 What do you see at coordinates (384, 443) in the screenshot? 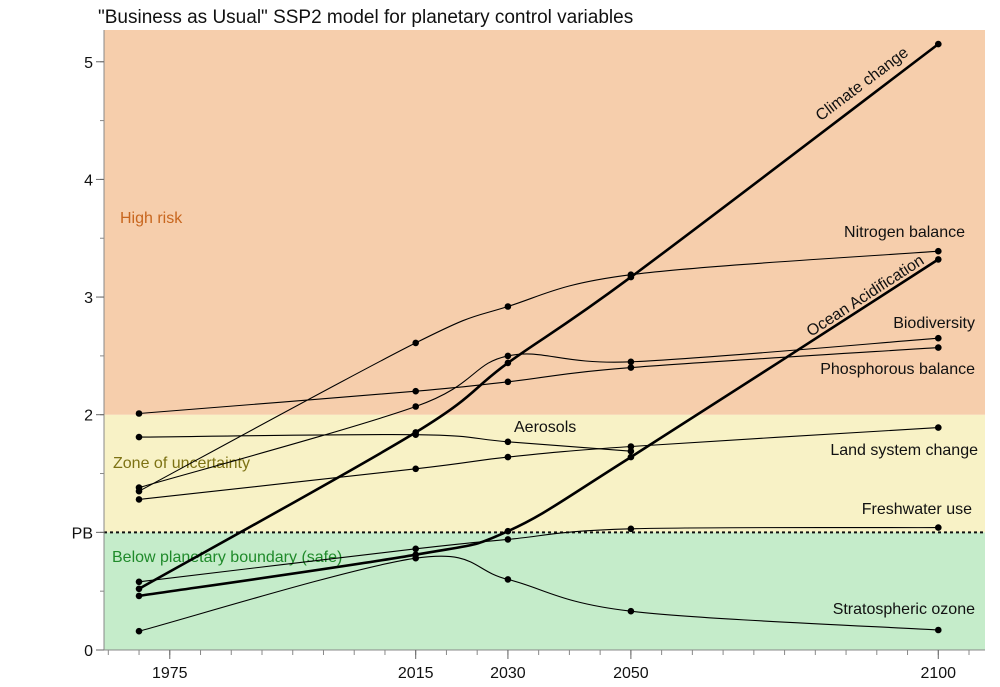
I see `series-line` at bounding box center [384, 443].